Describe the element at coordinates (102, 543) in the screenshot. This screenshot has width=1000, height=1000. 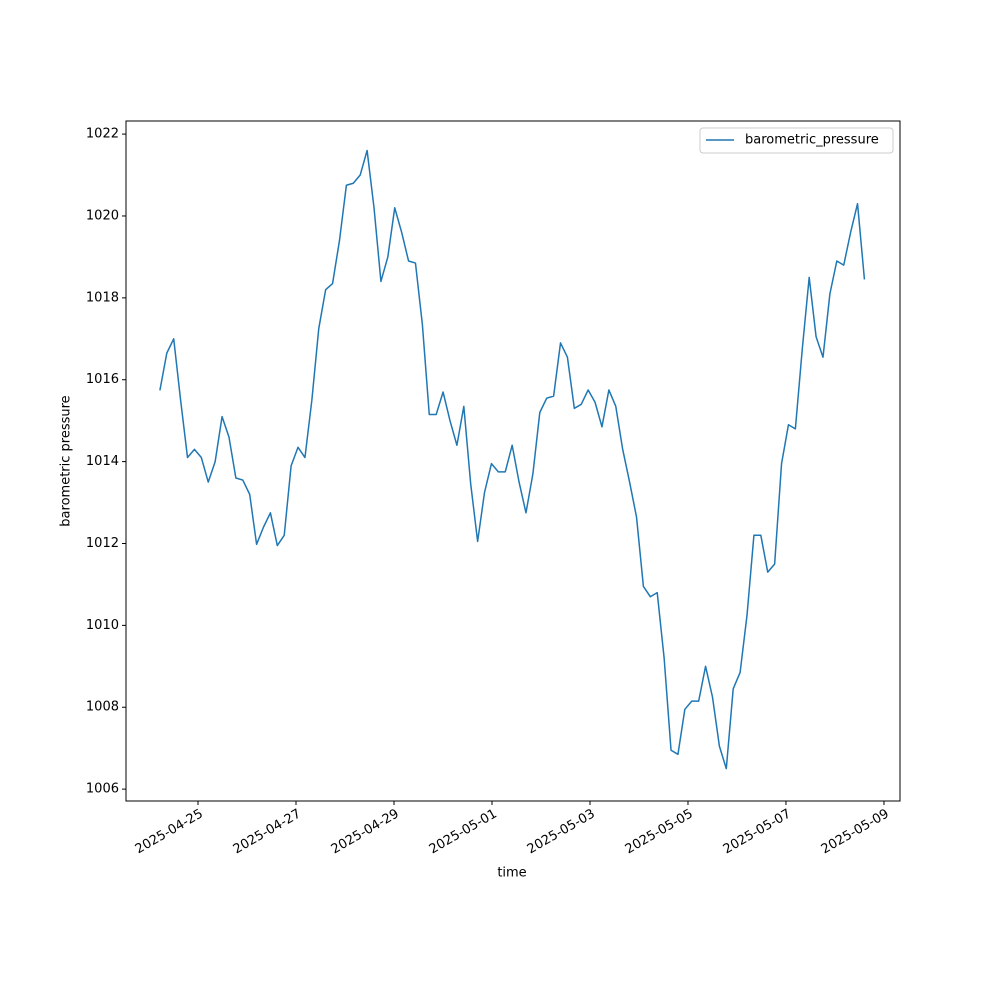
I see `y-tick-label: 1012` at that location.